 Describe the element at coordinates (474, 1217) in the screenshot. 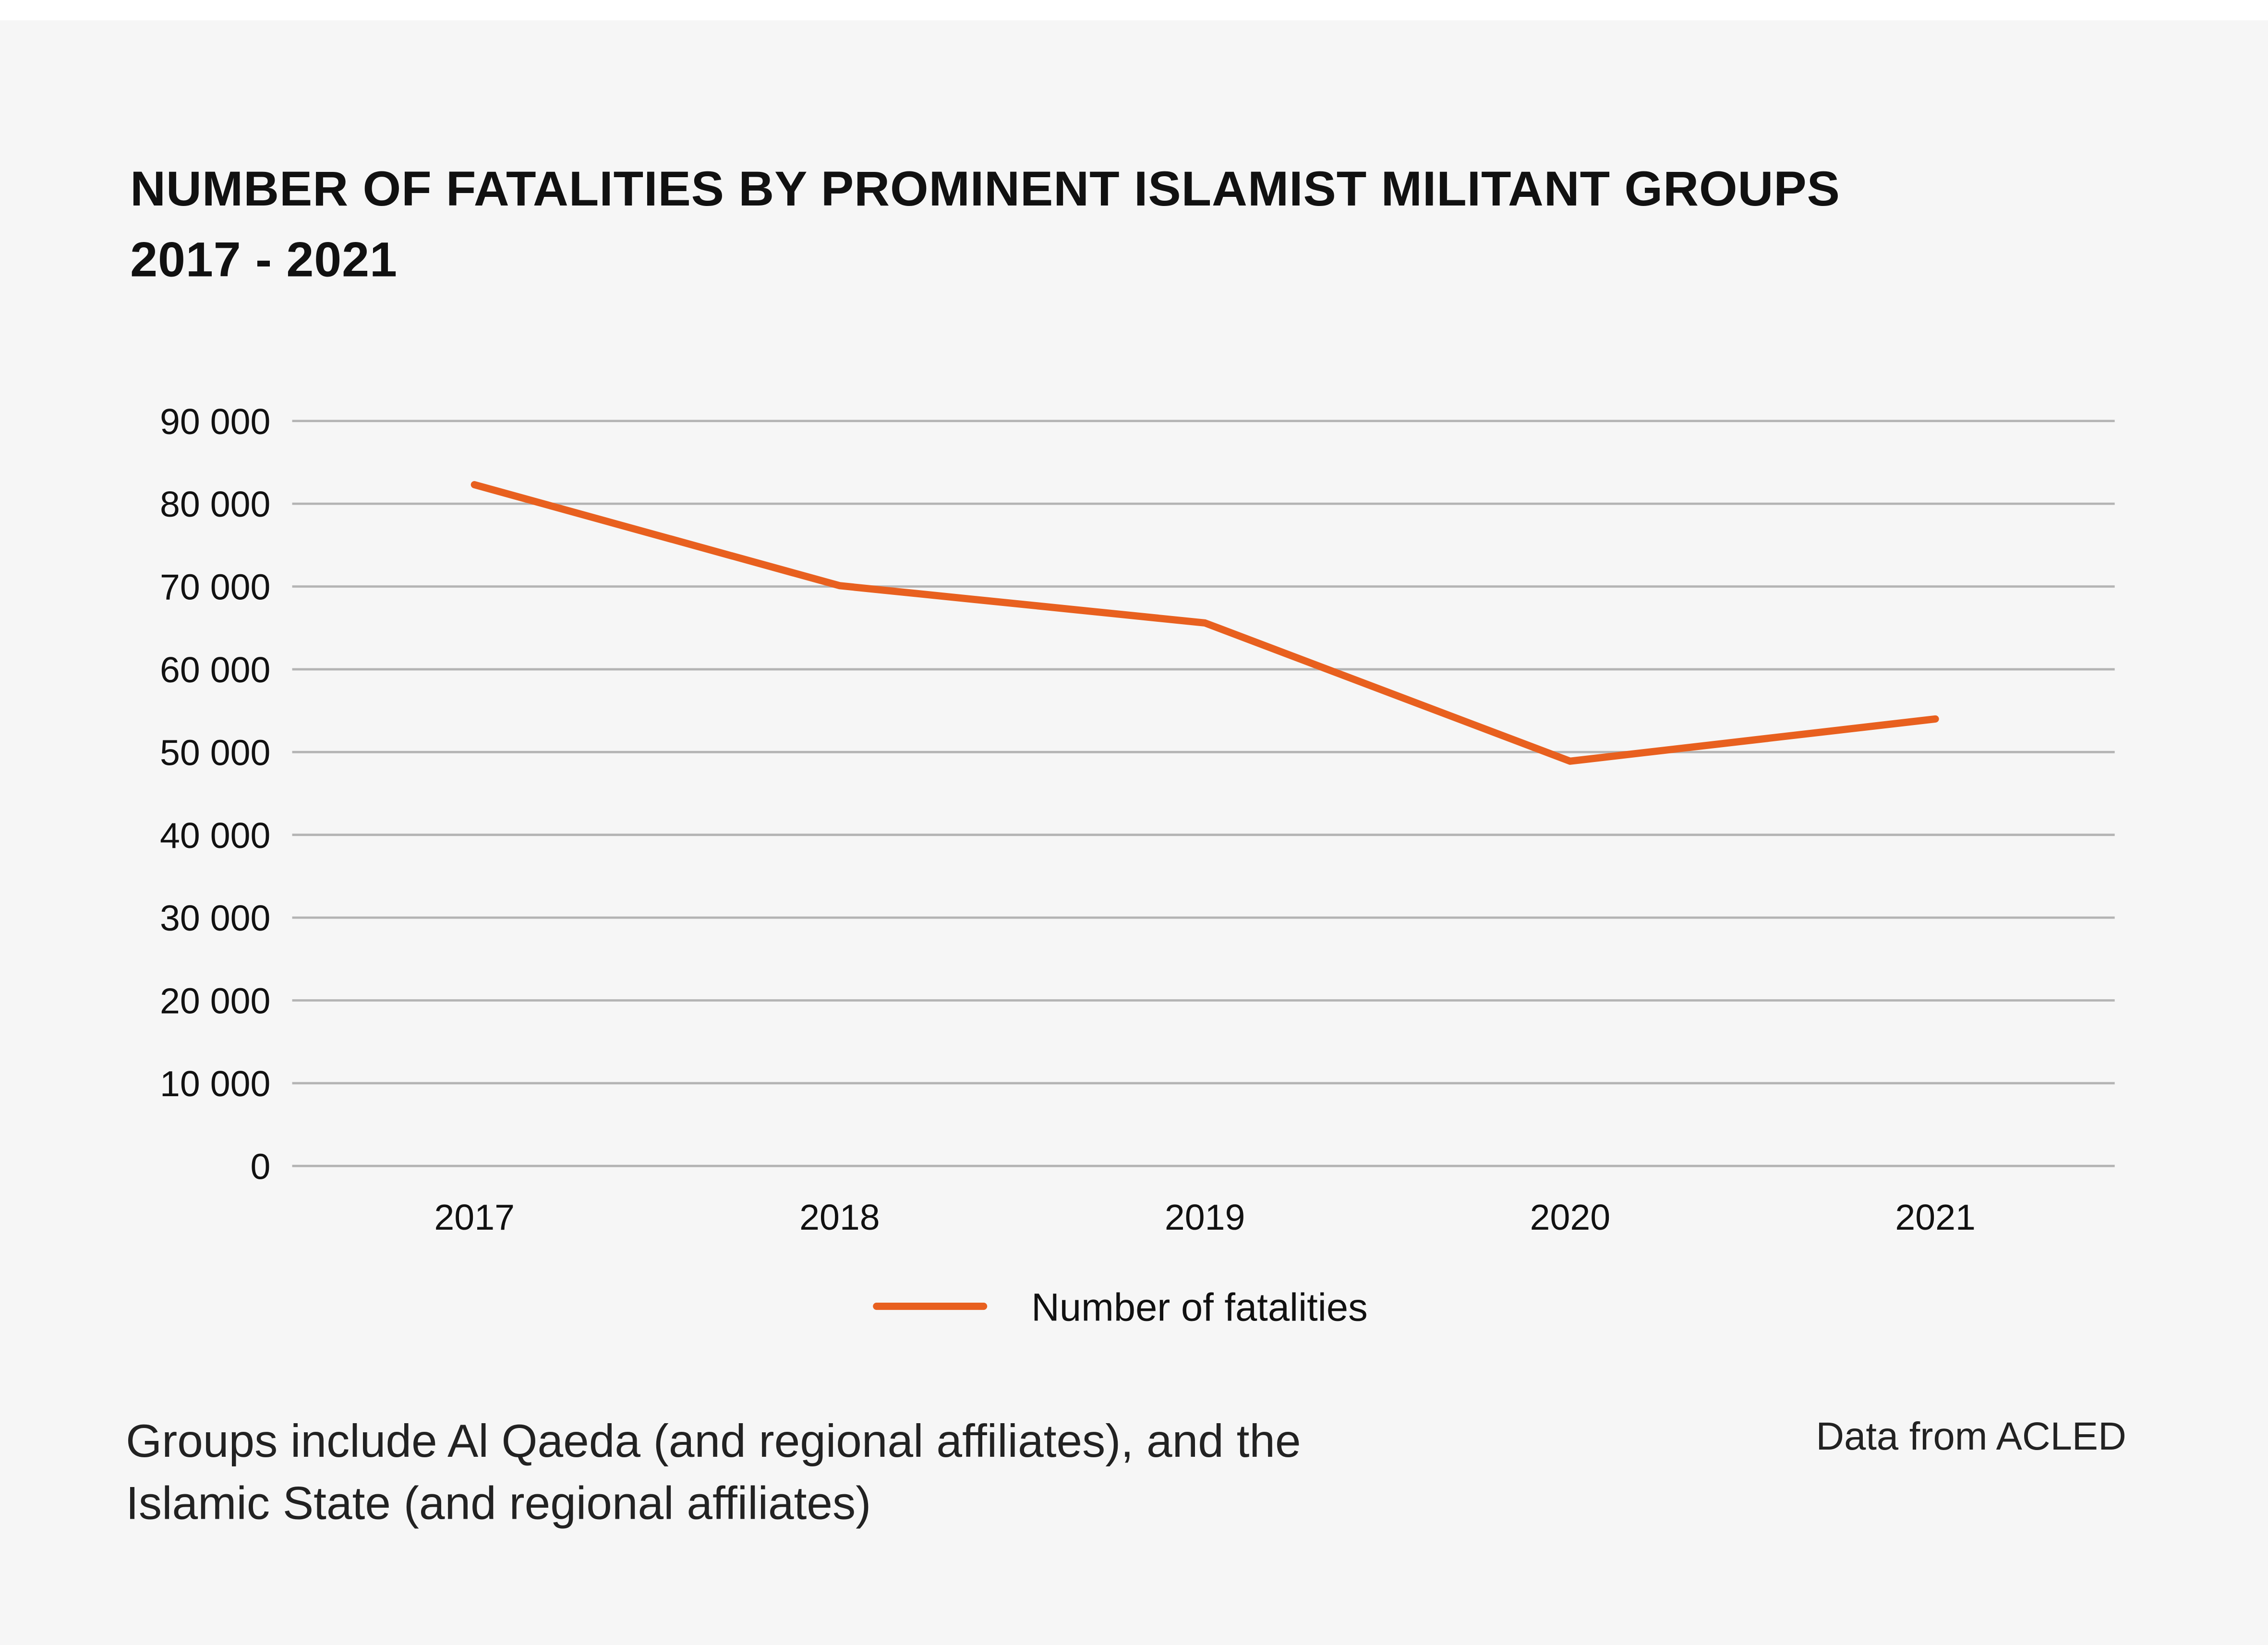

I see `x-tick-label: 2017` at that location.